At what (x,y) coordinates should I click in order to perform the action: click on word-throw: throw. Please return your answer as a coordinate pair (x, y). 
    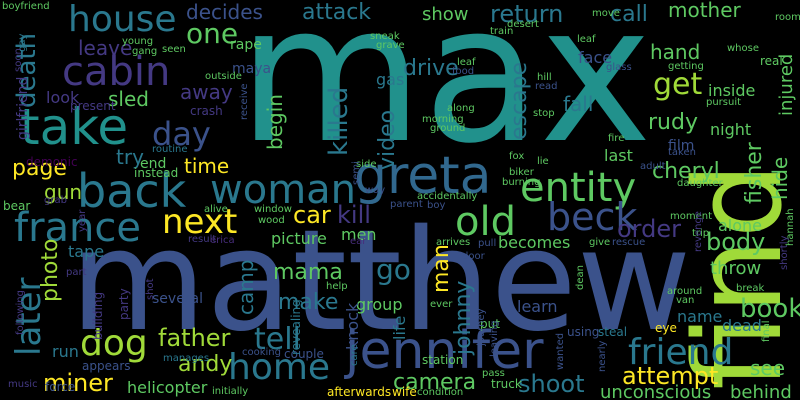
    Looking at the image, I should click on (736, 268).